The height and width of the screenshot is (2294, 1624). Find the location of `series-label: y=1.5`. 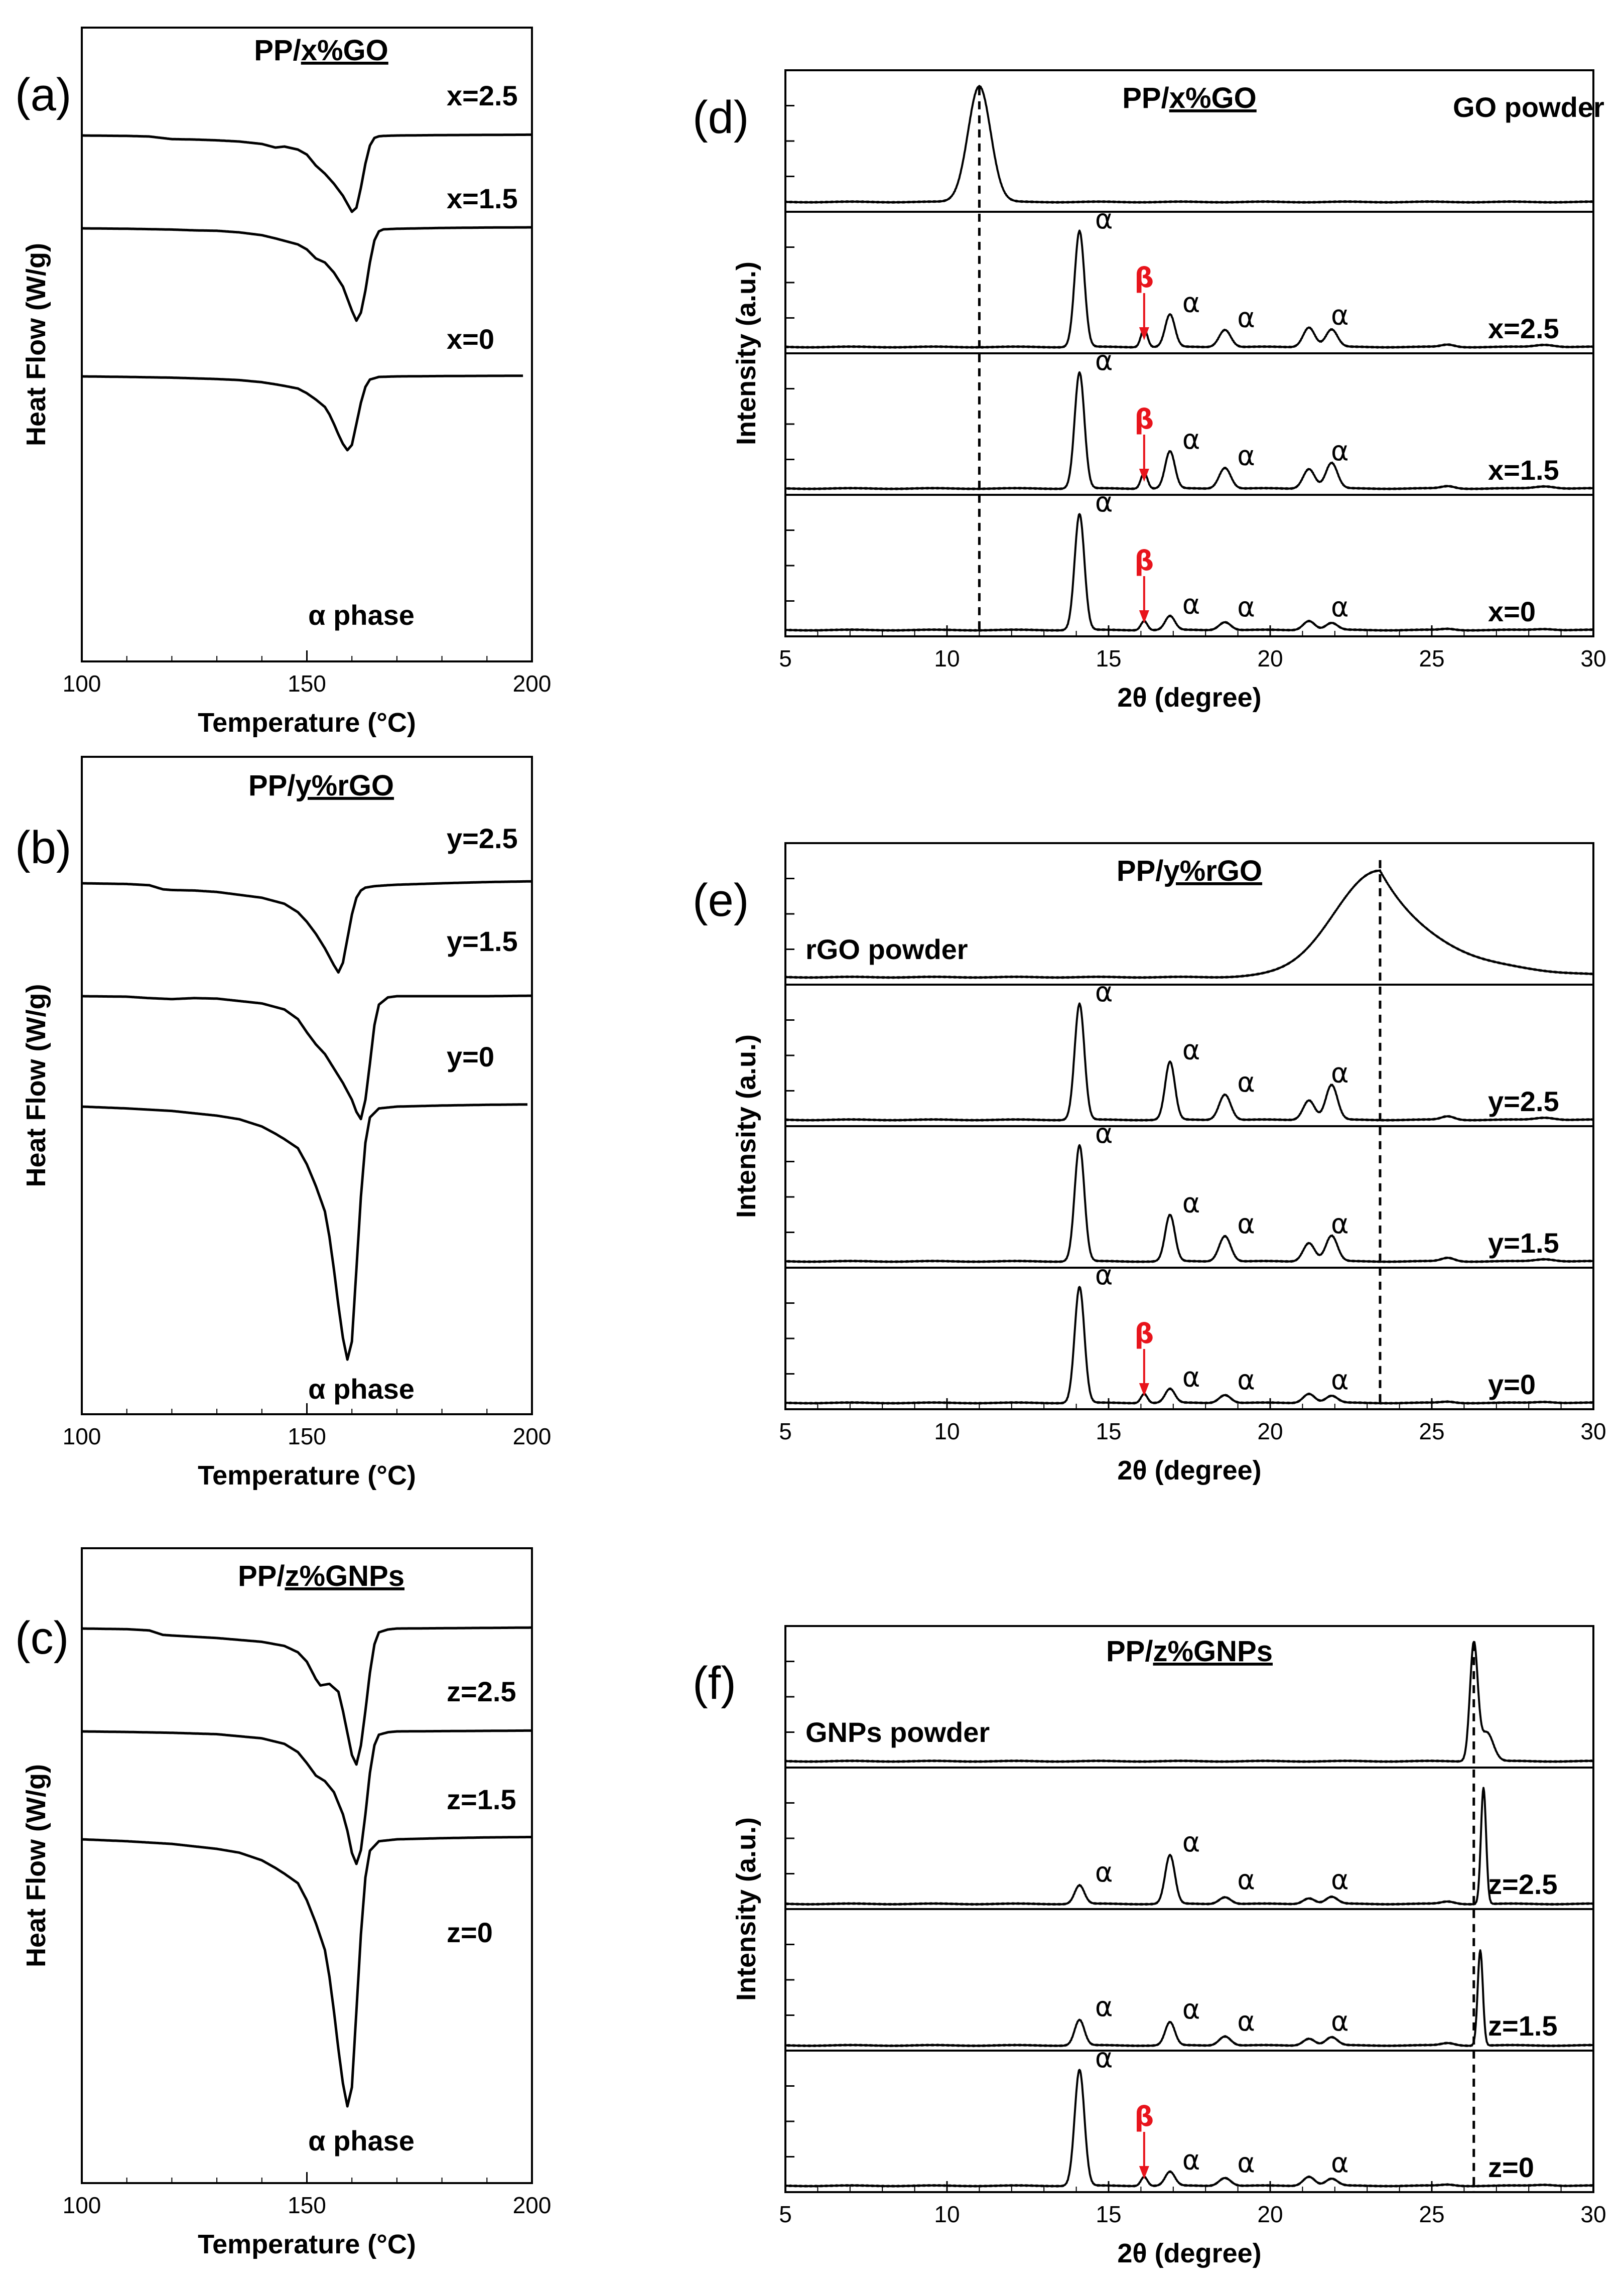

series-label: y=1.5 is located at coordinates (482, 941).